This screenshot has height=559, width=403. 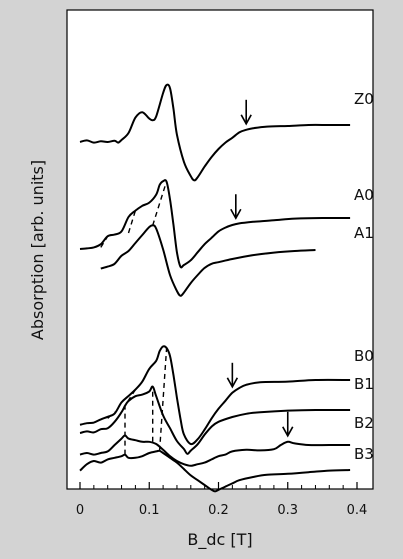 I want to click on series-label-b1: B1, so click(x=364, y=384).